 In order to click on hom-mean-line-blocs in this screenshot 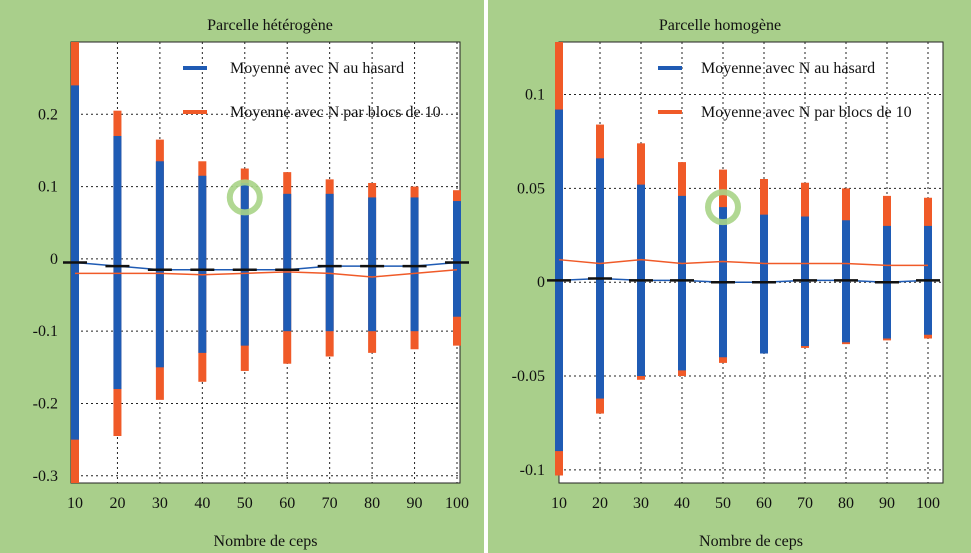, I will do `click(743, 262)`.